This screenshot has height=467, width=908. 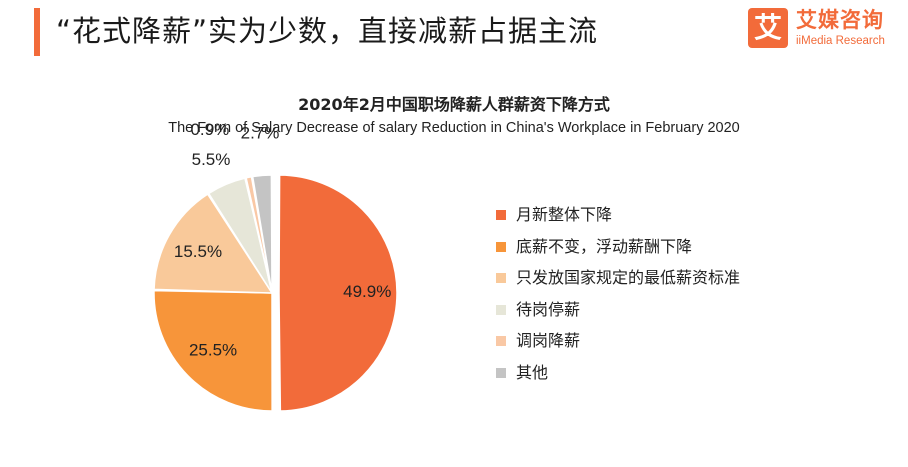 I want to click on pie-slice-label: 2.7%, so click(x=260, y=132).